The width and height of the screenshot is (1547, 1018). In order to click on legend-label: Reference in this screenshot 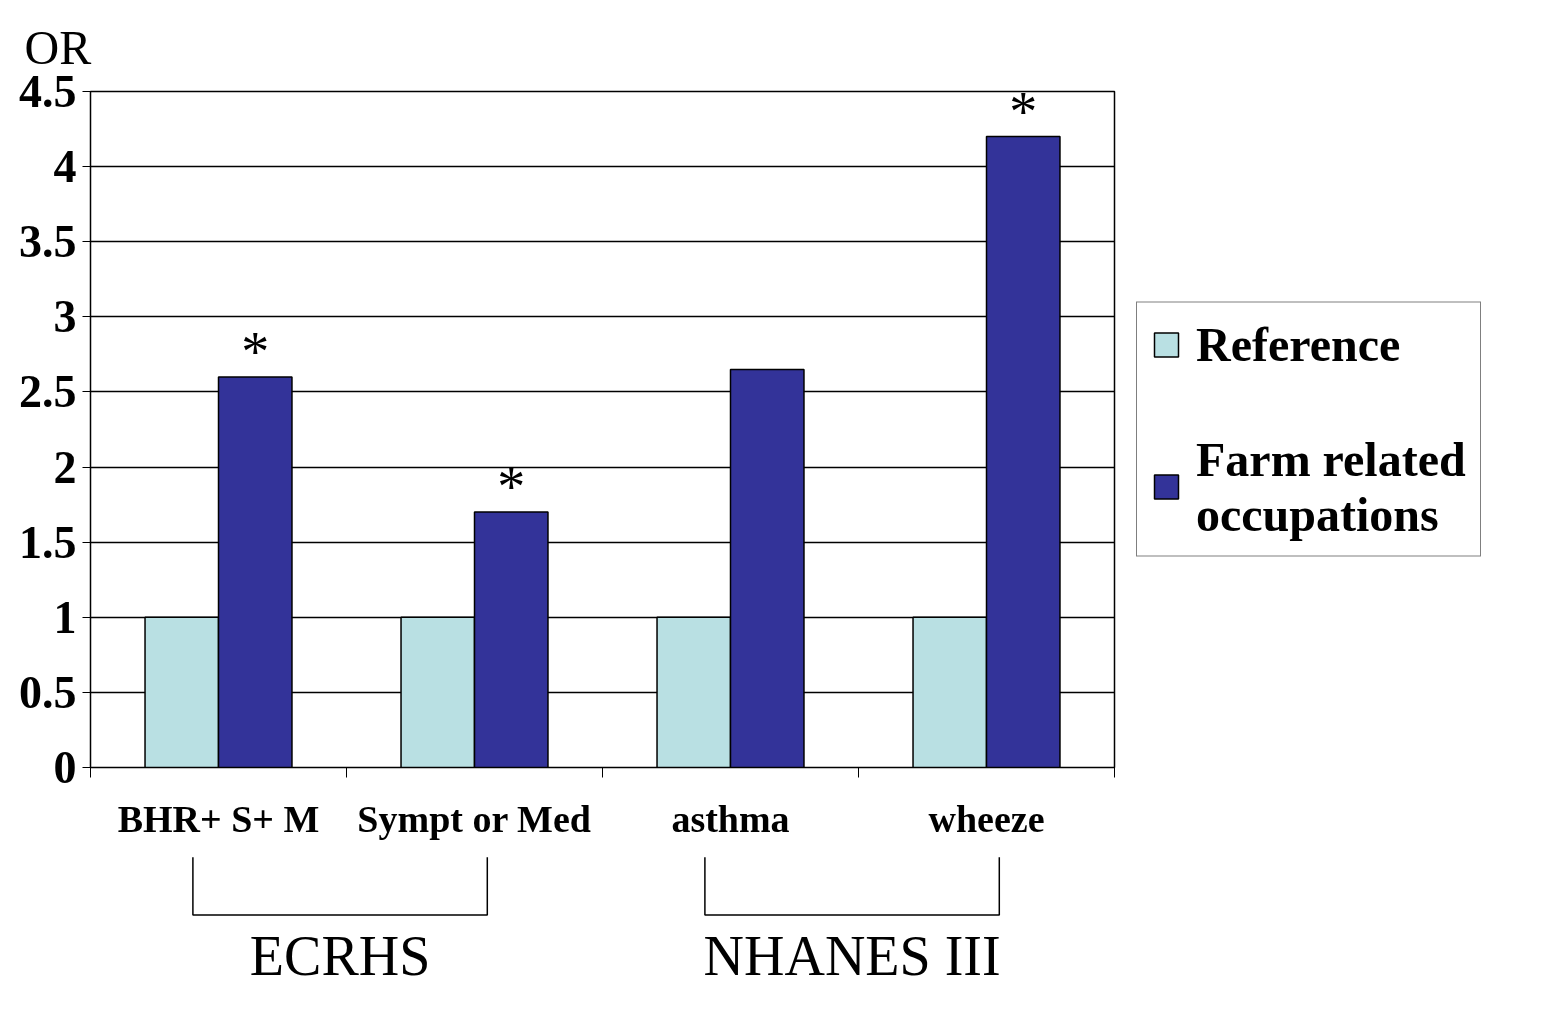, I will do `click(1298, 344)`.